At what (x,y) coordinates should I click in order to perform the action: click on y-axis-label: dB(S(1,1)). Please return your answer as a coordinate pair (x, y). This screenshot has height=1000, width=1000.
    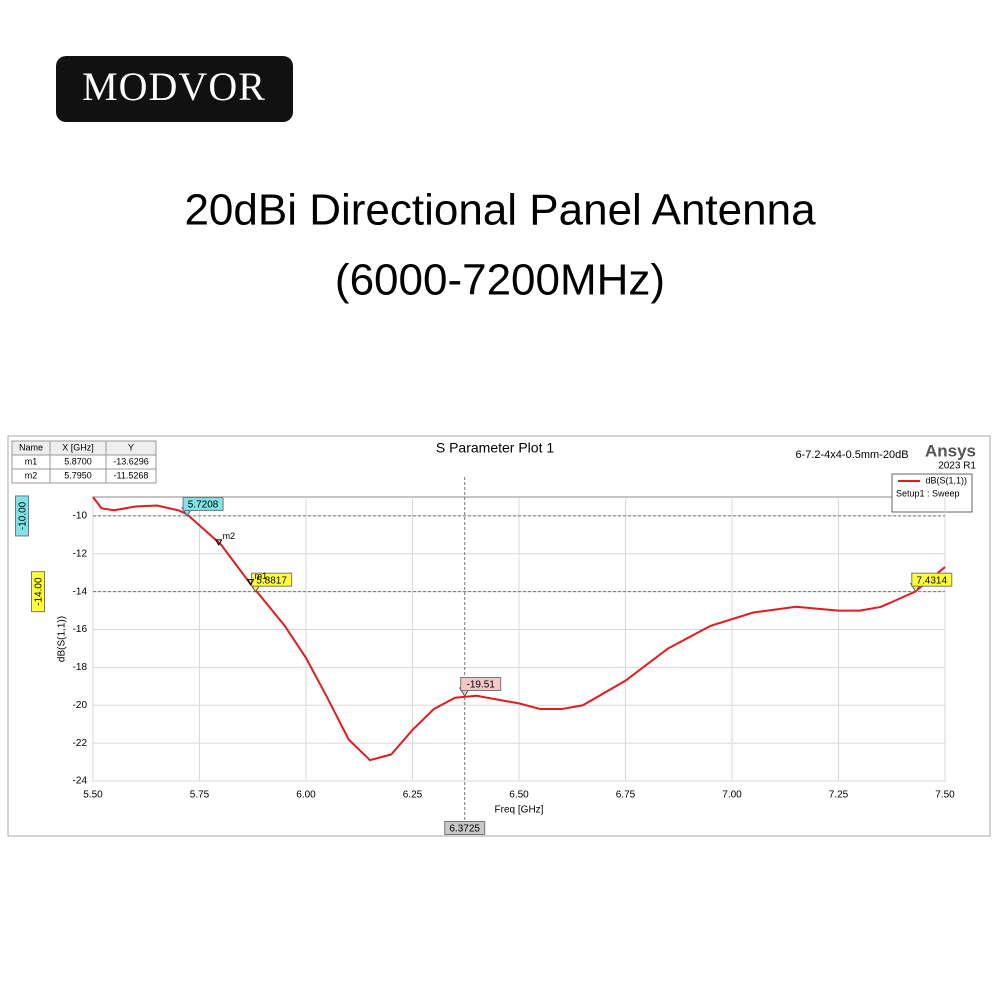
    Looking at the image, I should click on (62, 639).